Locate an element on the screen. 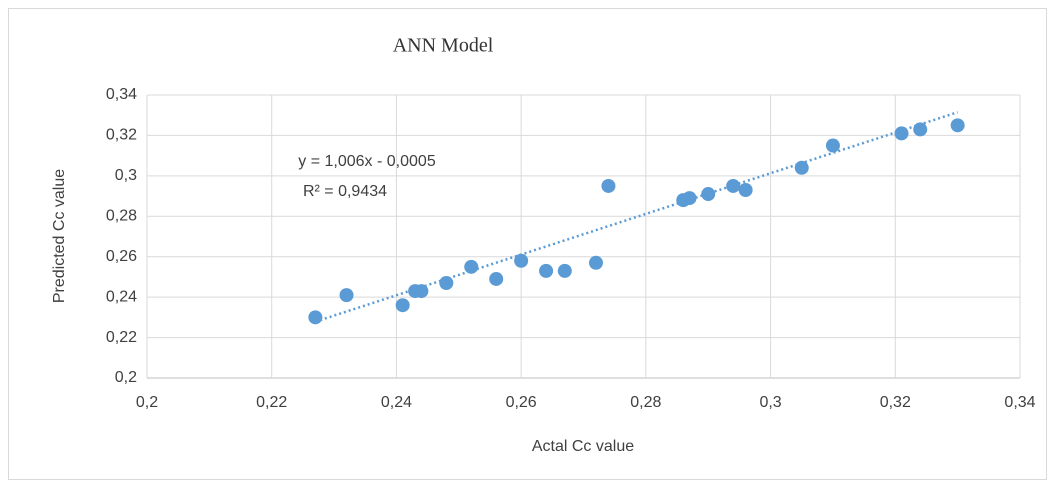 This screenshot has height=493, width=1055. x-tick-label: 0,2 is located at coordinates (147, 402).